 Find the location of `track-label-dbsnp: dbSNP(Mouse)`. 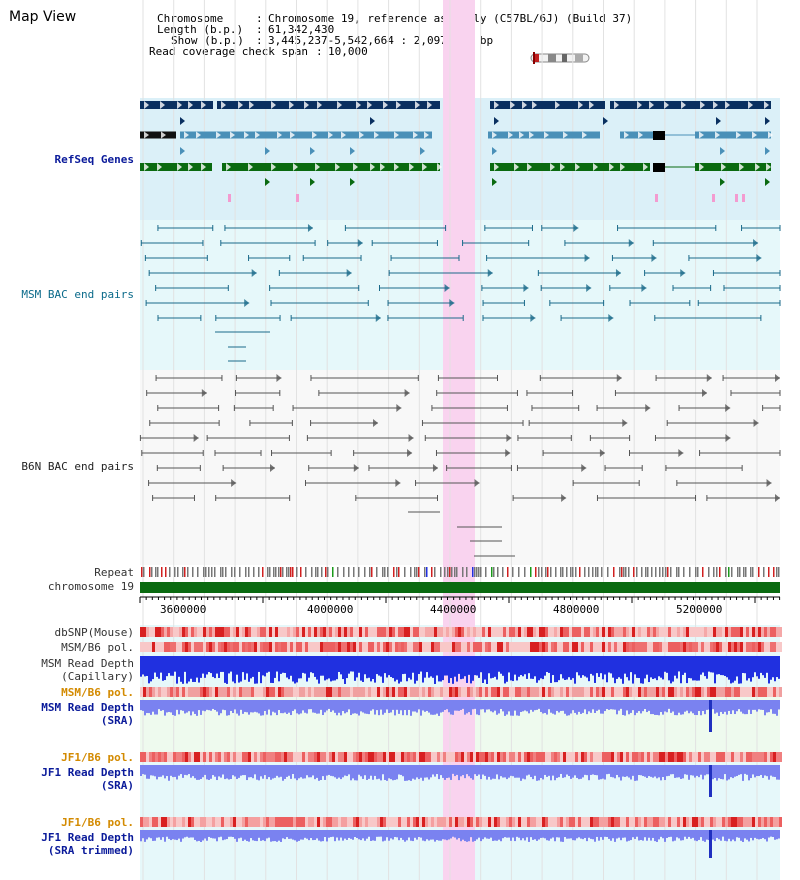

track-label-dbsnp: dbSNP(Mouse) is located at coordinates (94, 632).